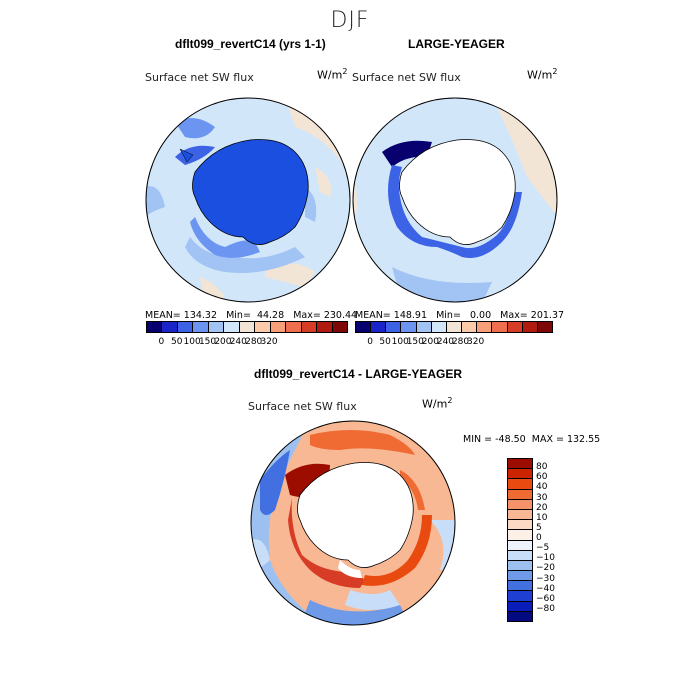  Describe the element at coordinates (542, 487) in the screenshot. I see `colorbar-tick-label: 40` at that location.